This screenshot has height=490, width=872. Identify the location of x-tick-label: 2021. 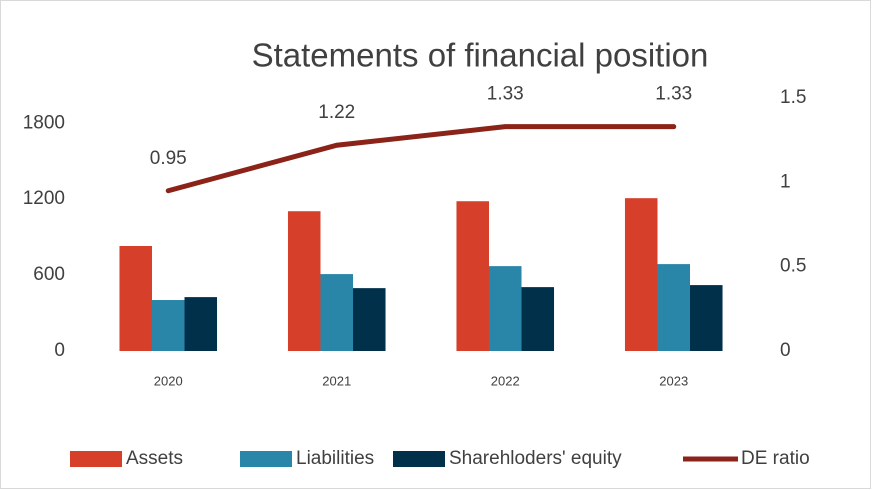
(336, 380).